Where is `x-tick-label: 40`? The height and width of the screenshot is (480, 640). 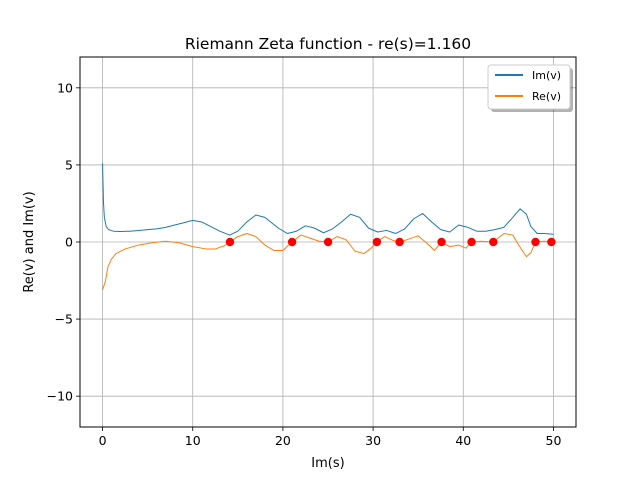 x-tick-label: 40 is located at coordinates (463, 440).